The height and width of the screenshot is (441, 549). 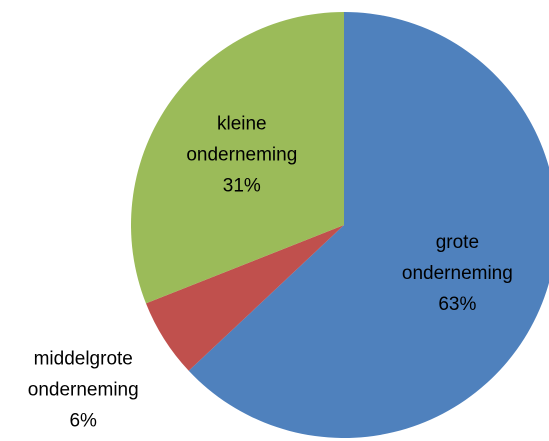 What do you see at coordinates (83, 375) in the screenshot?
I see `category-label: middelgrote onderneming` at bounding box center [83, 375].